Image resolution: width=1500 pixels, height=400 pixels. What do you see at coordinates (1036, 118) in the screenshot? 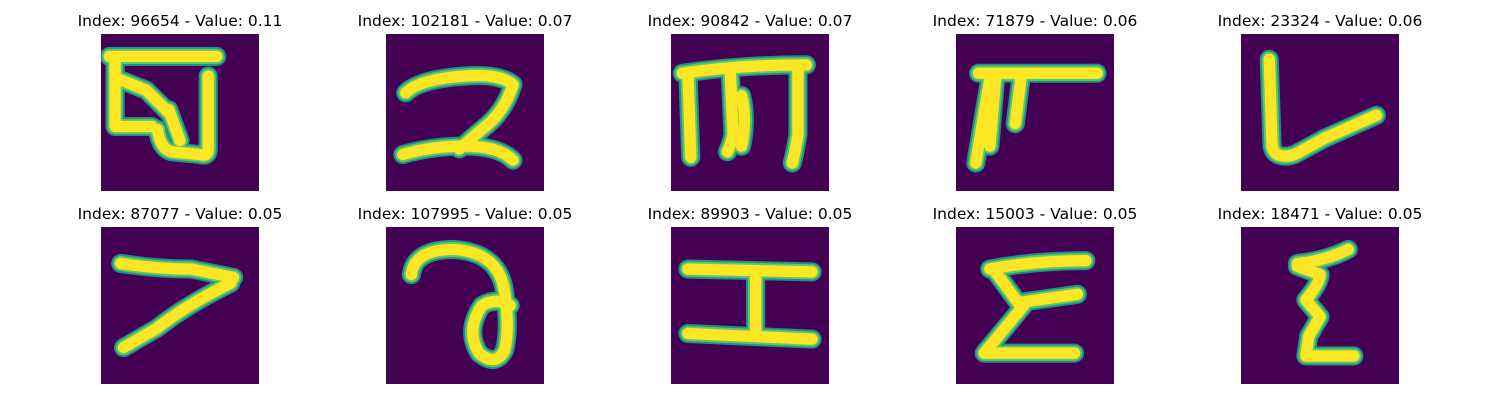
I see `glyph-pa` at bounding box center [1036, 118].